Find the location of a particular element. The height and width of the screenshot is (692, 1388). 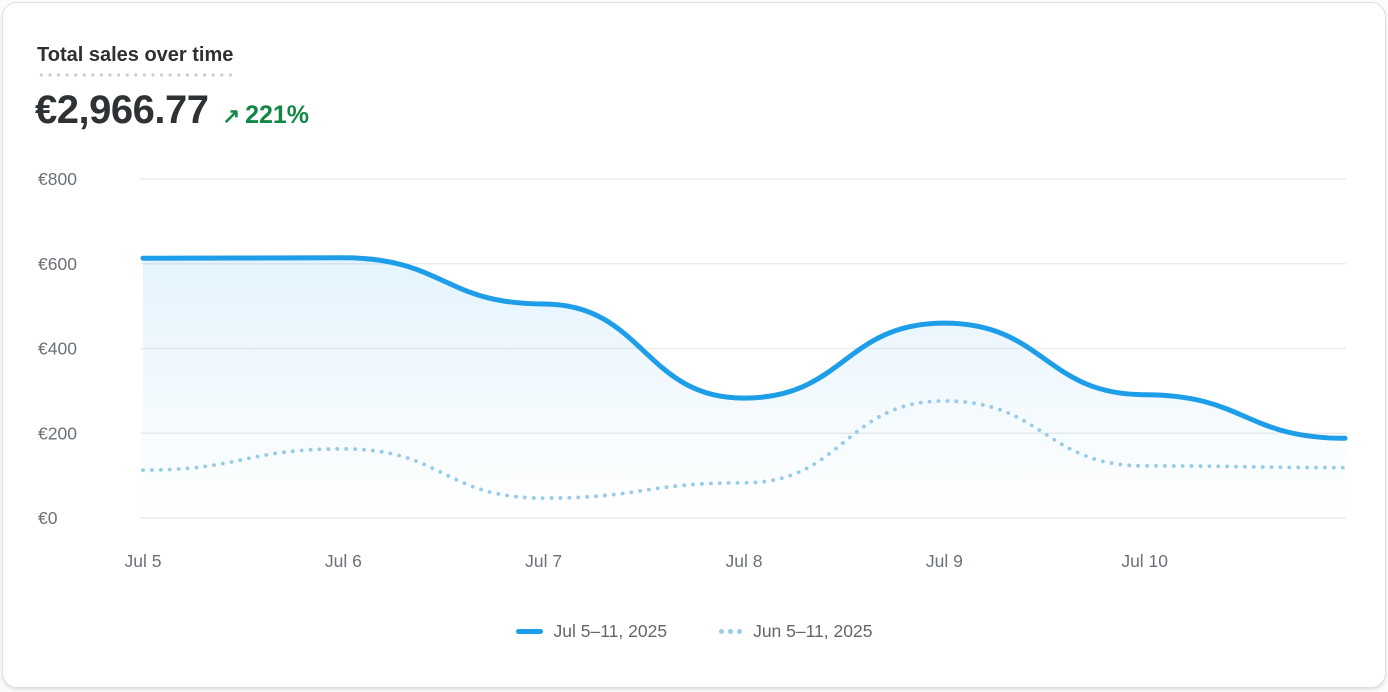

metric-value-row: €2,966.77 ↗ 221% is located at coordinates (172, 110).